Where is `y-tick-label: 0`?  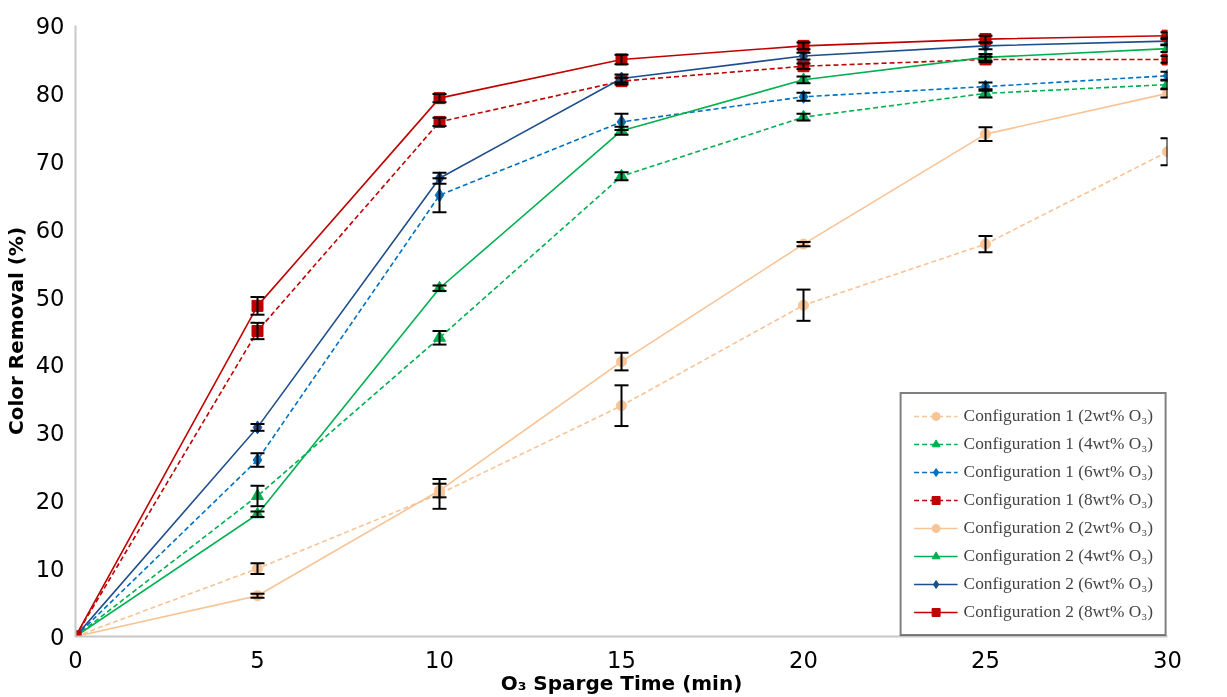 y-tick-label: 0 is located at coordinates (57, 637).